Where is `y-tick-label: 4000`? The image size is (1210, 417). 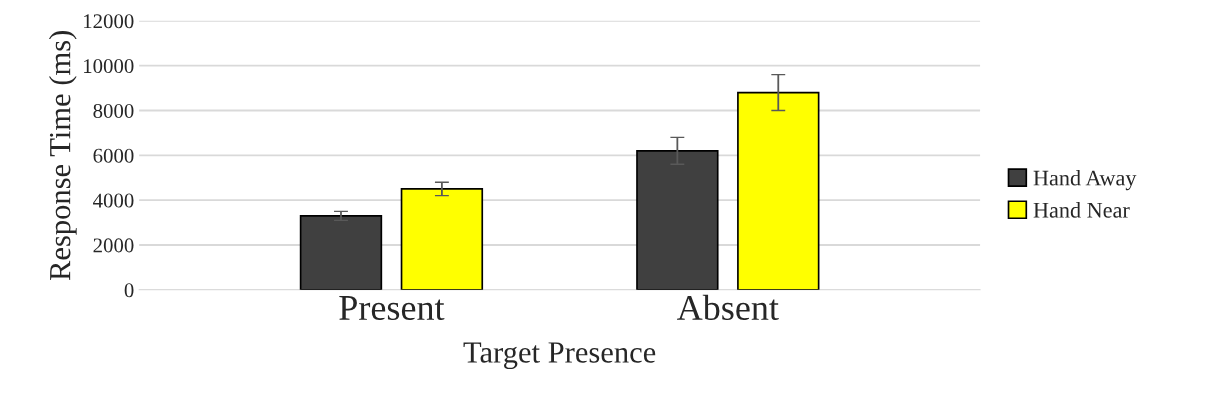 y-tick-label: 4000 is located at coordinates (113, 200).